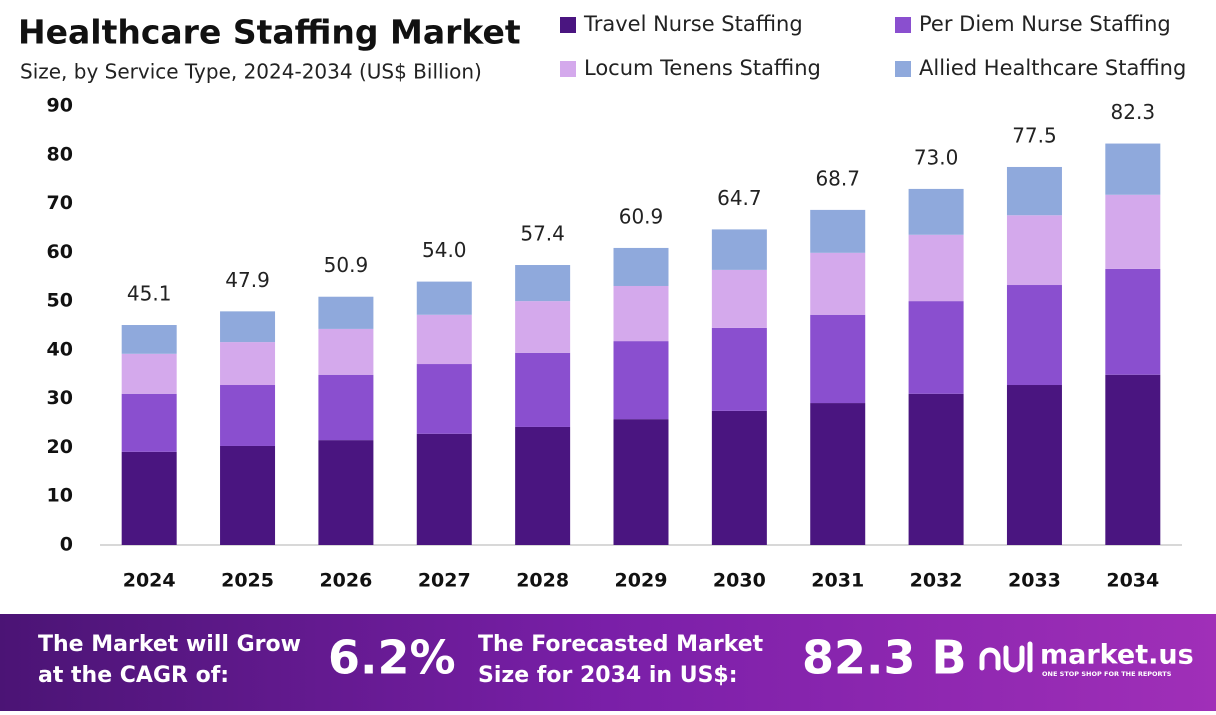  What do you see at coordinates (641, 581) in the screenshot?
I see `x-tick-label: 2029` at bounding box center [641, 581].